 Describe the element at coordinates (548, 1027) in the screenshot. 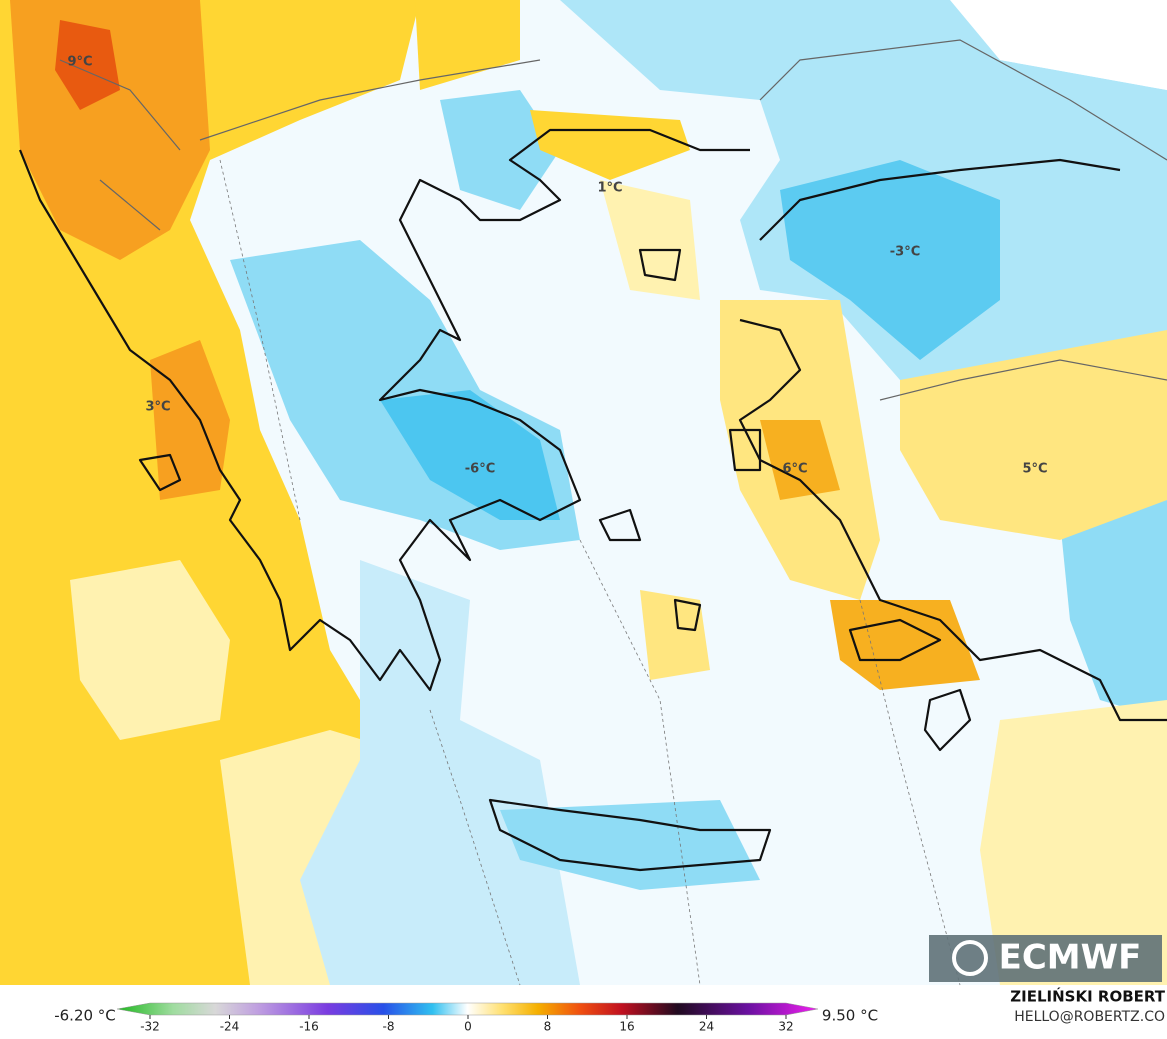

I see `colorbar-tick-label: 8` at that location.